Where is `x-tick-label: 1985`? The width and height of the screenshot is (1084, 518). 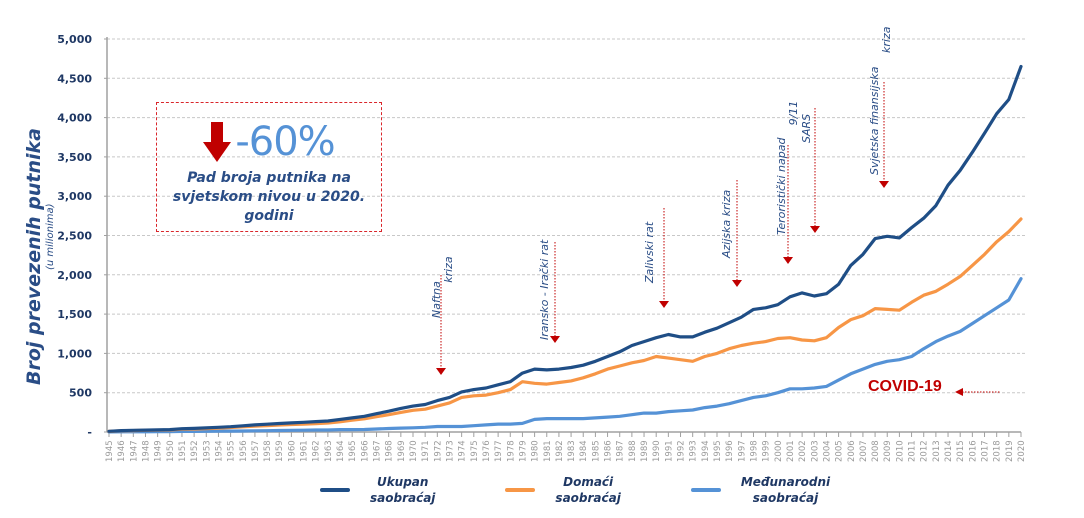
x-tick-label: 1985 is located at coordinates (596, 451).